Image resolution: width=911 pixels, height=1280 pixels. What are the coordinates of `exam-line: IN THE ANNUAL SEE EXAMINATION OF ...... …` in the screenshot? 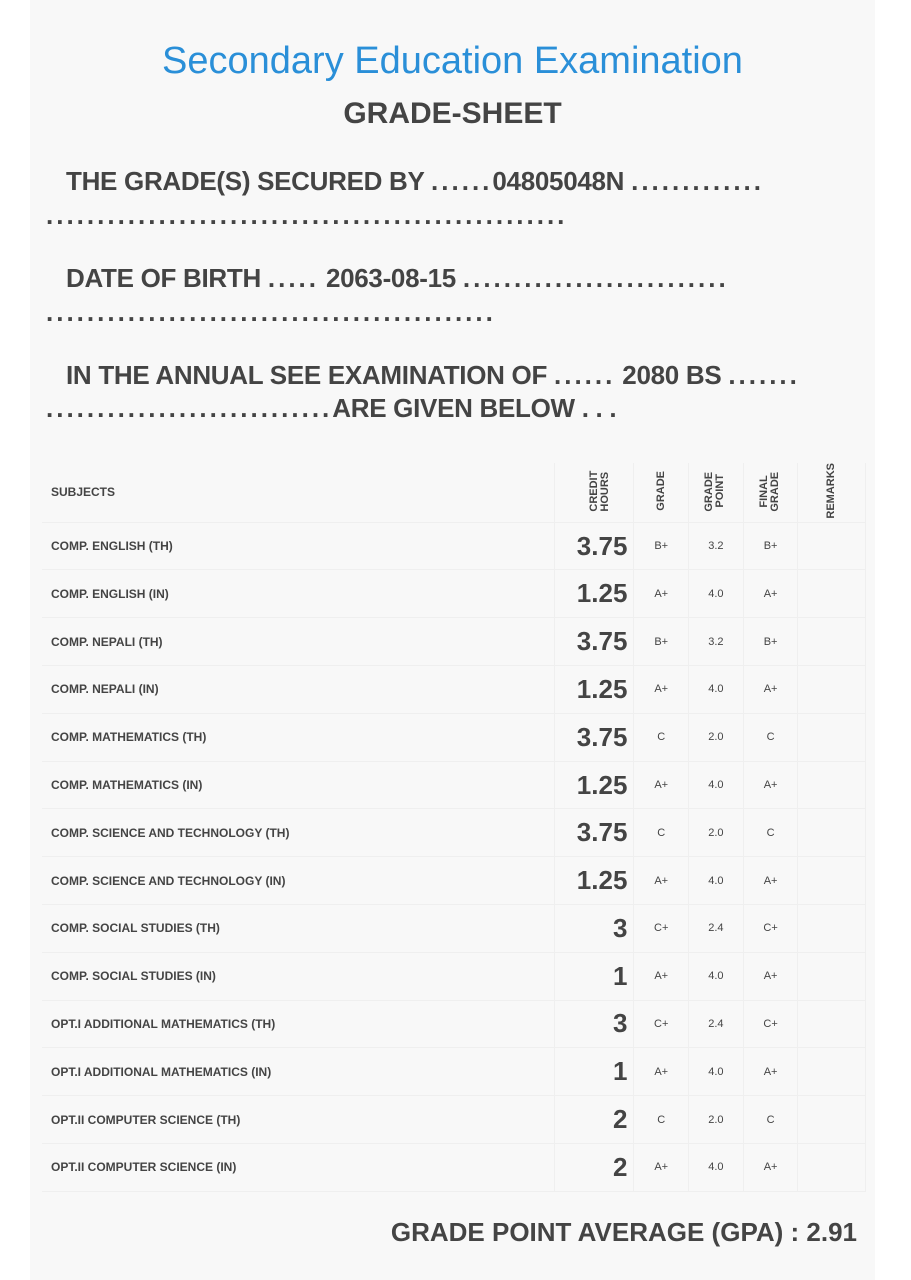 It's located at (433, 375).